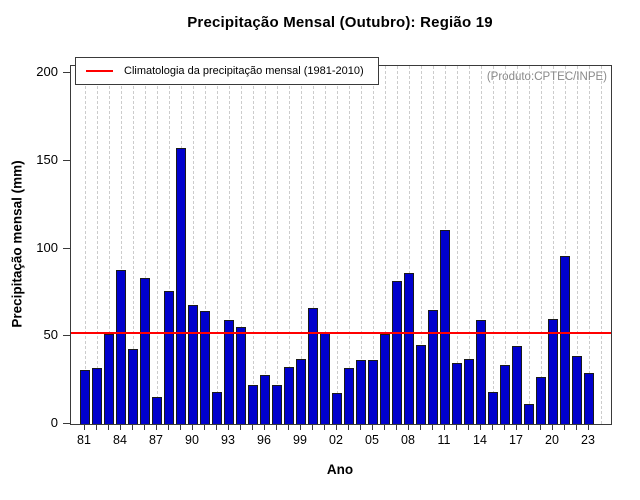 This screenshot has width=640, height=500. I want to click on bar-2020, so click(553, 371).